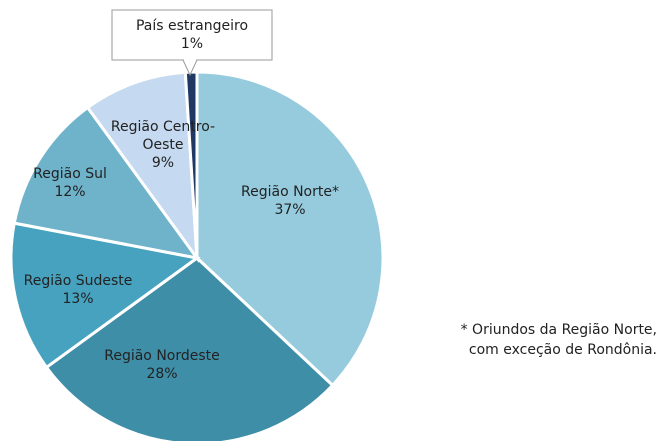 The image size is (659, 441). Describe the element at coordinates (78, 290) in the screenshot. I see `slice-label: Região Sudeste 13%` at that location.